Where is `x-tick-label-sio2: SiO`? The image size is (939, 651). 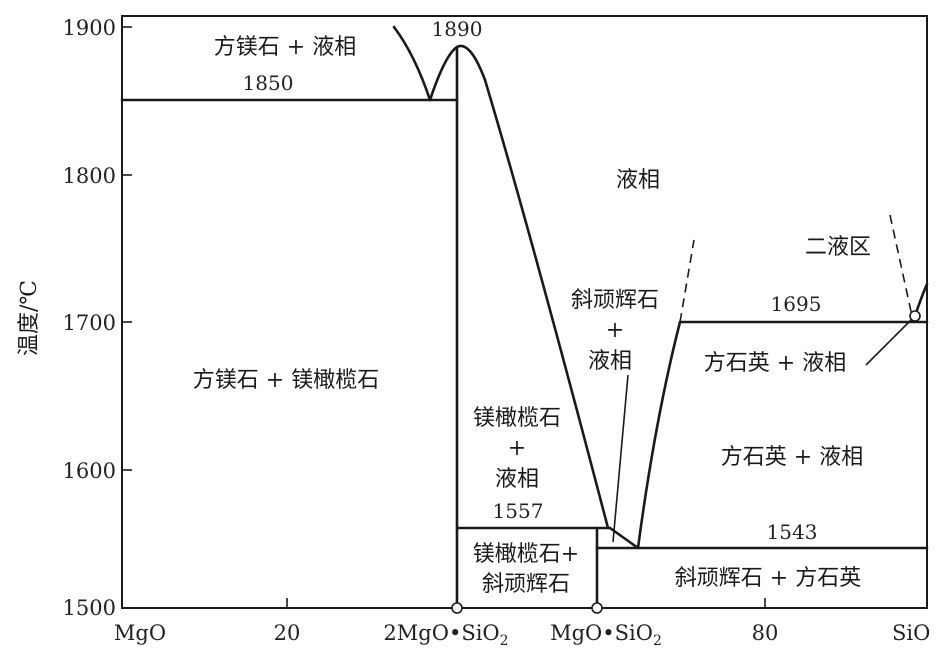
x-tick-label-sio2: SiO is located at coordinates (911, 633).